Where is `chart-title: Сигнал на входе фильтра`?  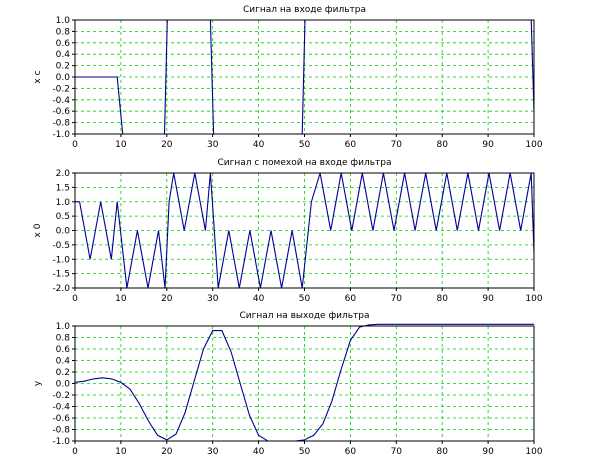 chart-title: Сигнал на входе фильтра is located at coordinates (304, 10).